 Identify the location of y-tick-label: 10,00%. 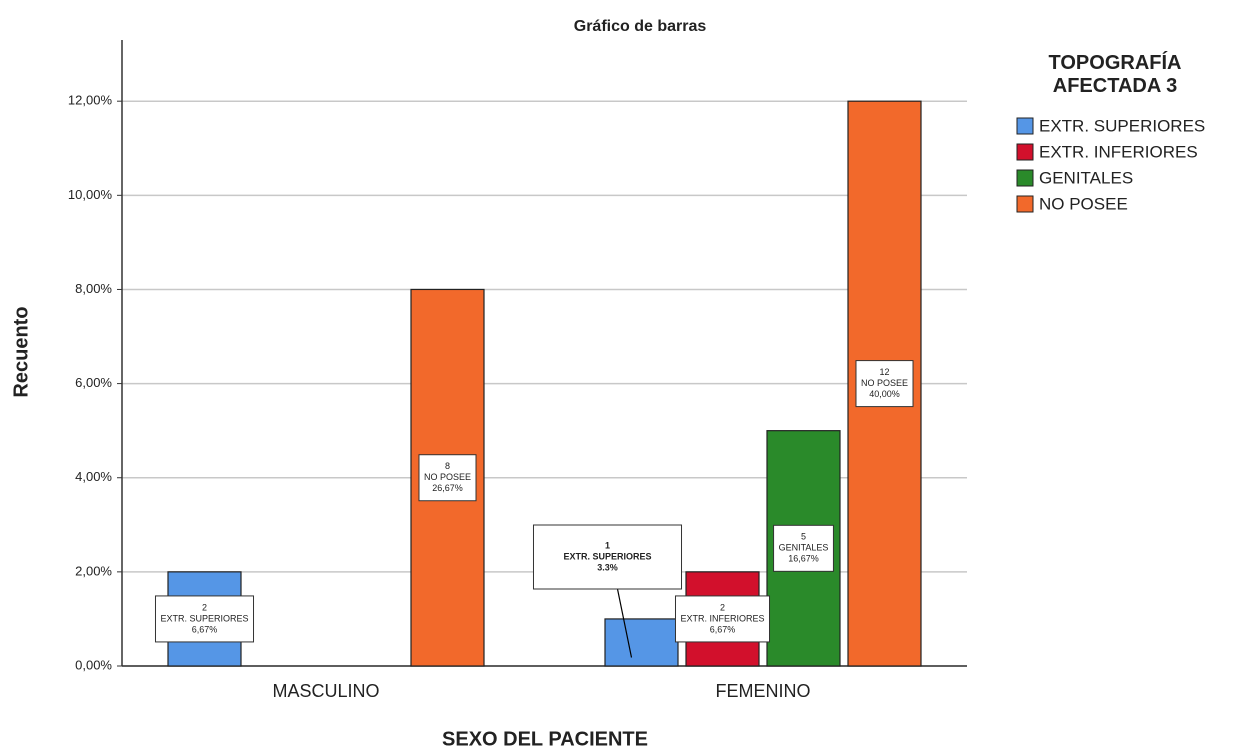
(90, 194).